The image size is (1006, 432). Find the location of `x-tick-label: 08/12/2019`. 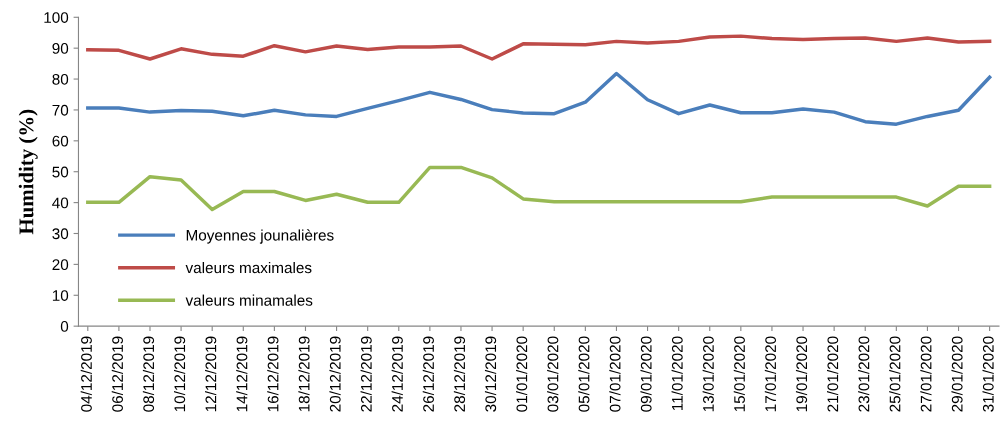

x-tick-label: 08/12/2019 is located at coordinates (148, 374).